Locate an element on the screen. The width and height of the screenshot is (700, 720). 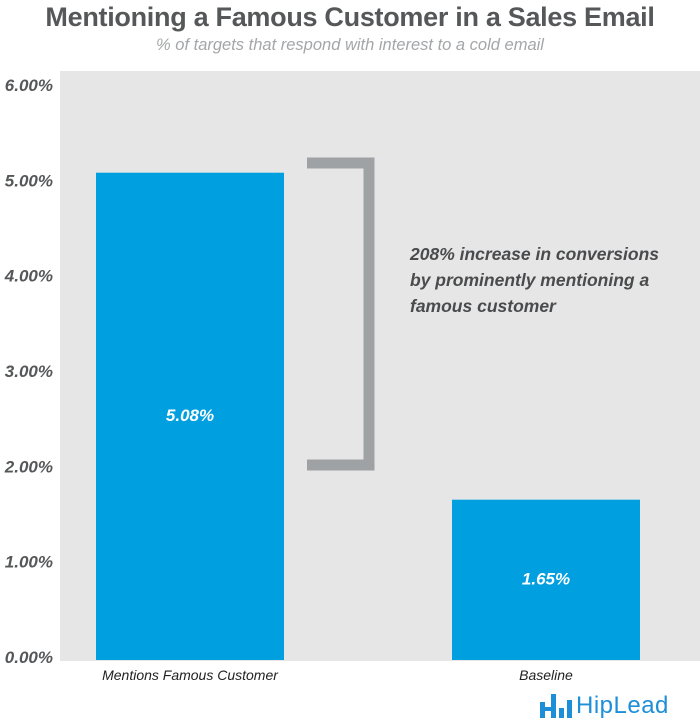
y-tick-label: 3.00% is located at coordinates (29, 371).